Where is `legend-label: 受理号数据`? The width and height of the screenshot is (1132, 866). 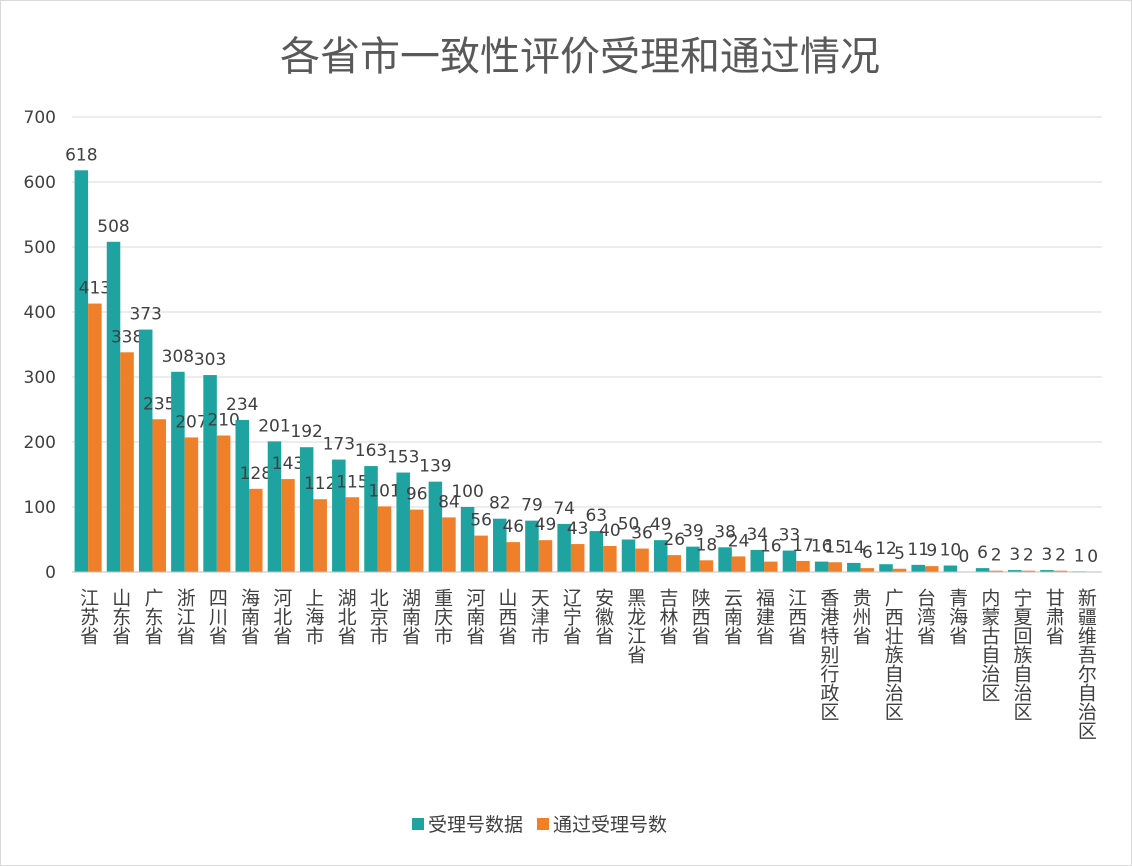
legend-label: 受理号数据 is located at coordinates (475, 825).